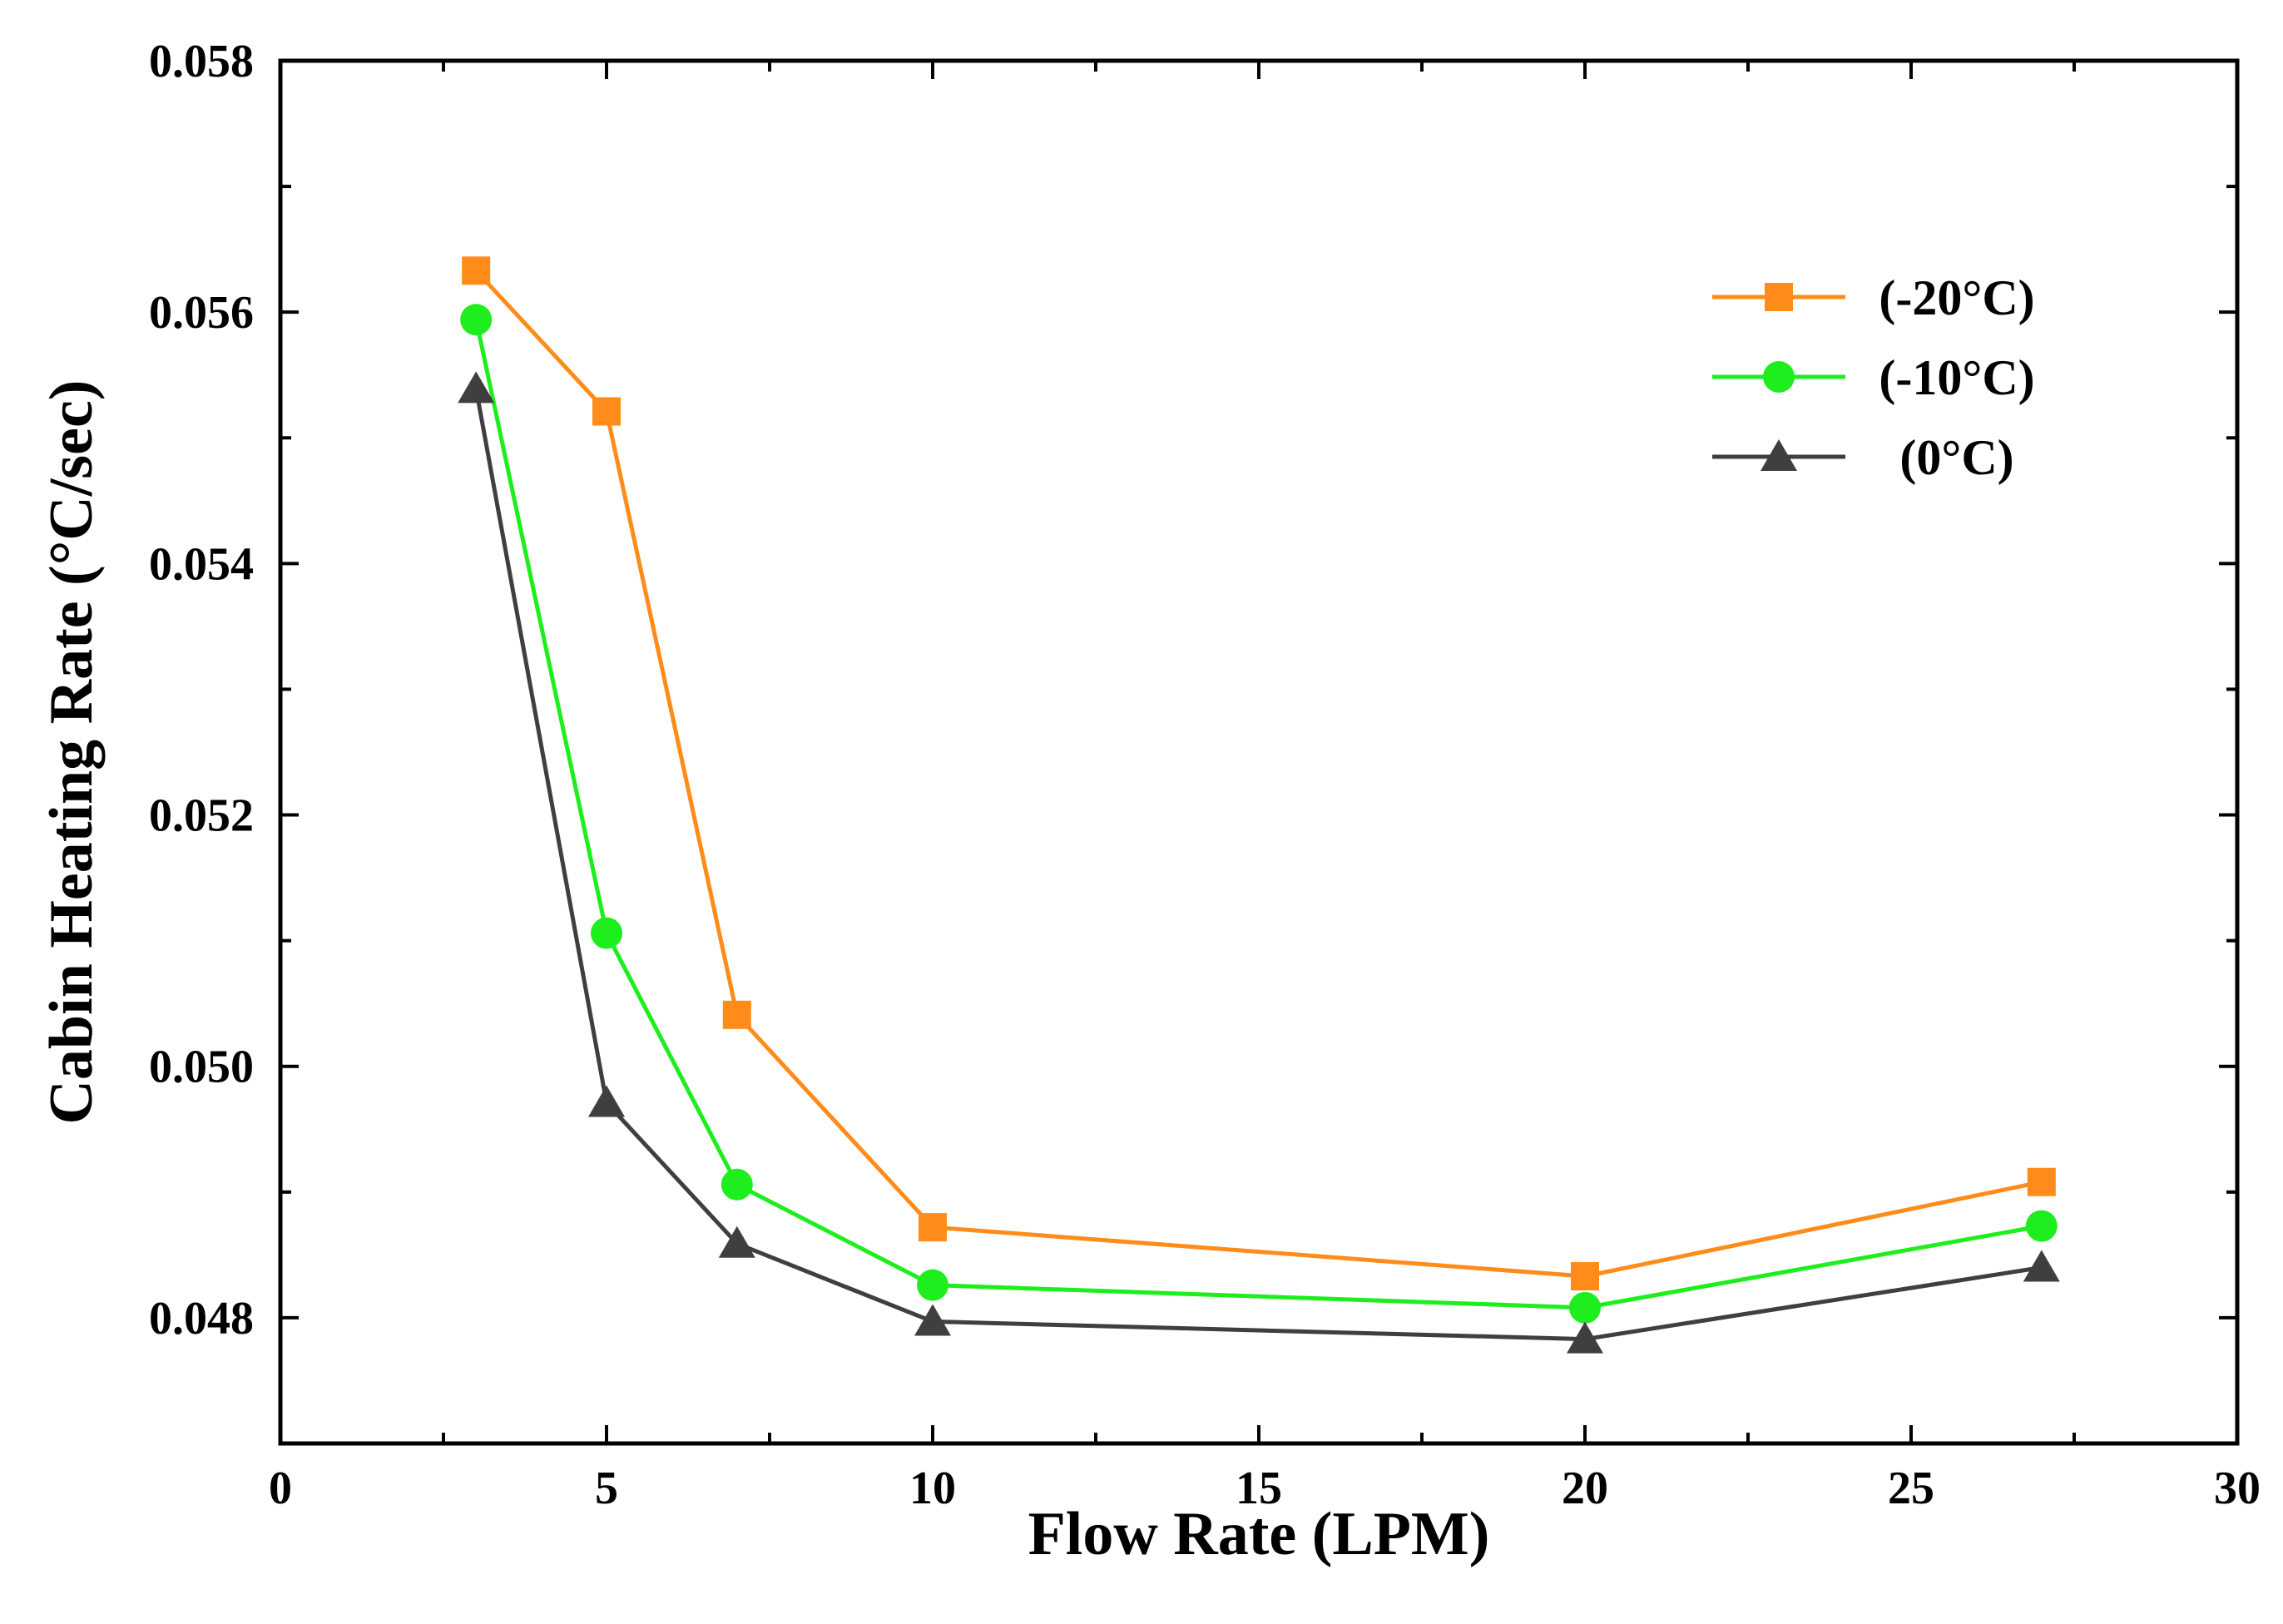  What do you see at coordinates (1863, 457) in the screenshot?
I see `legend-entry: (0°C)` at bounding box center [1863, 457].